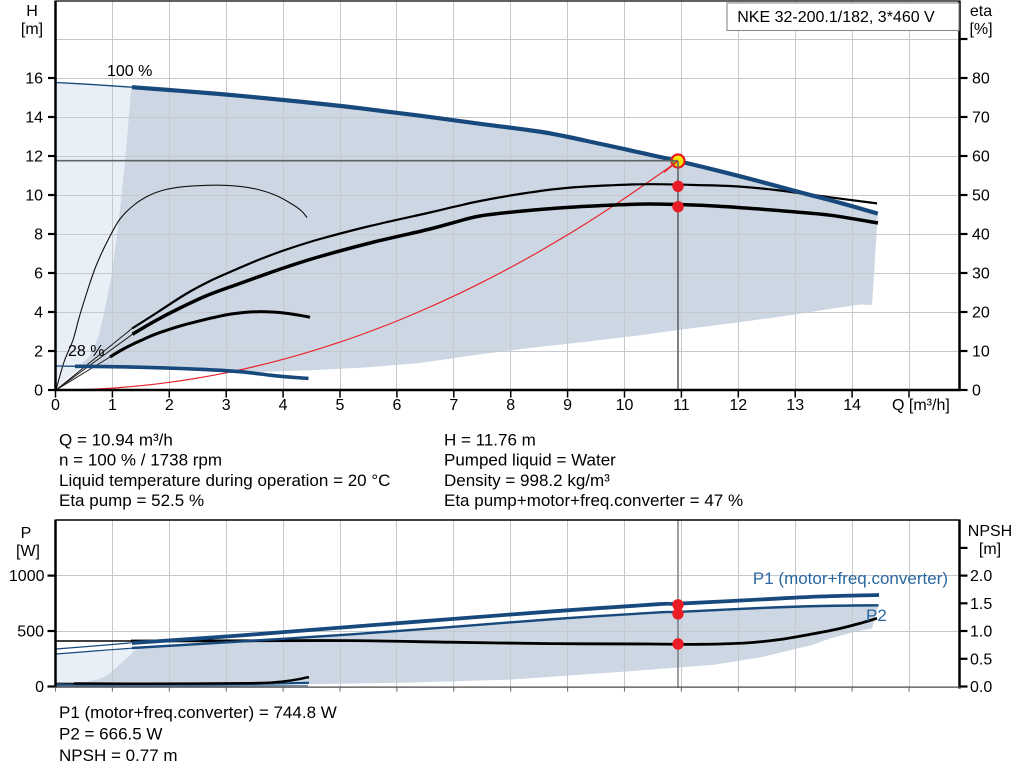  What do you see at coordinates (981, 79) in the screenshot?
I see `svg-text: 80` at bounding box center [981, 79].